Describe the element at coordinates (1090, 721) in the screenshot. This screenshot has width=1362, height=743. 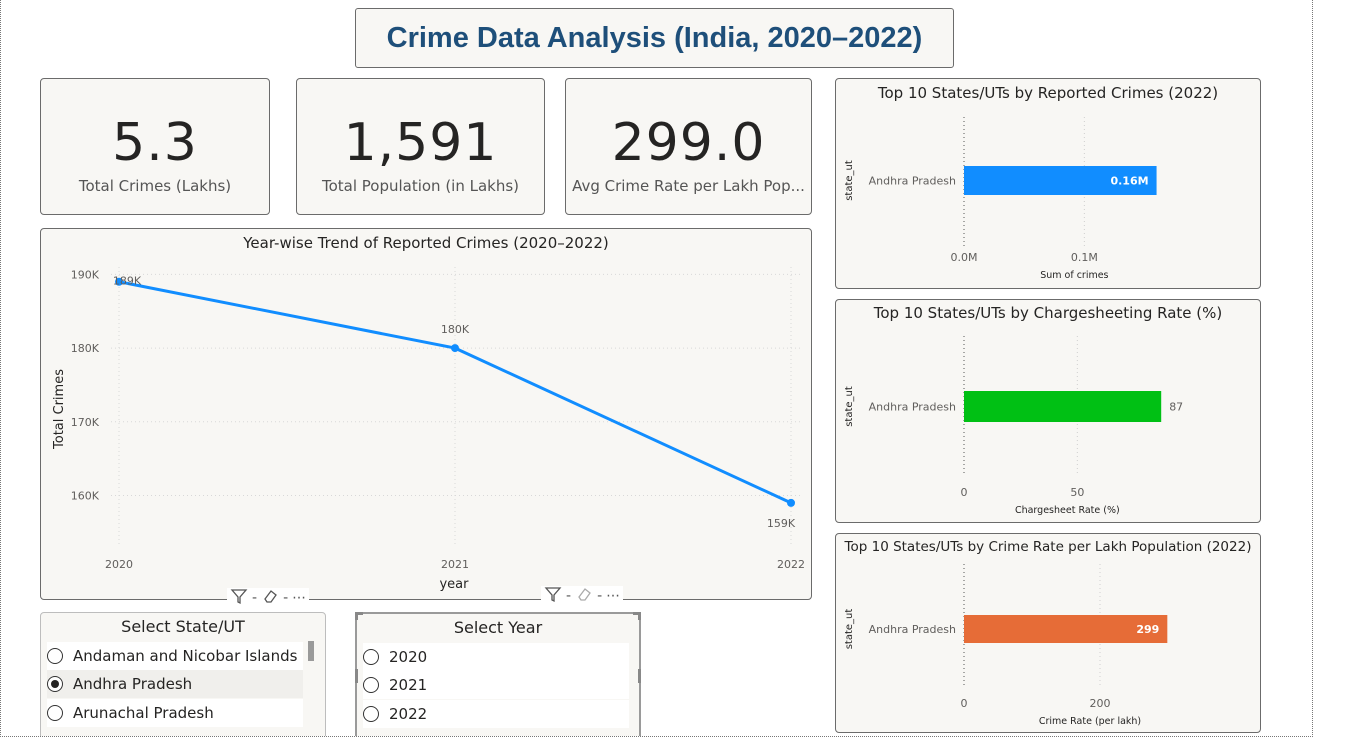
I see `x-axis-title: Crime Rate (per lakh)` at that location.